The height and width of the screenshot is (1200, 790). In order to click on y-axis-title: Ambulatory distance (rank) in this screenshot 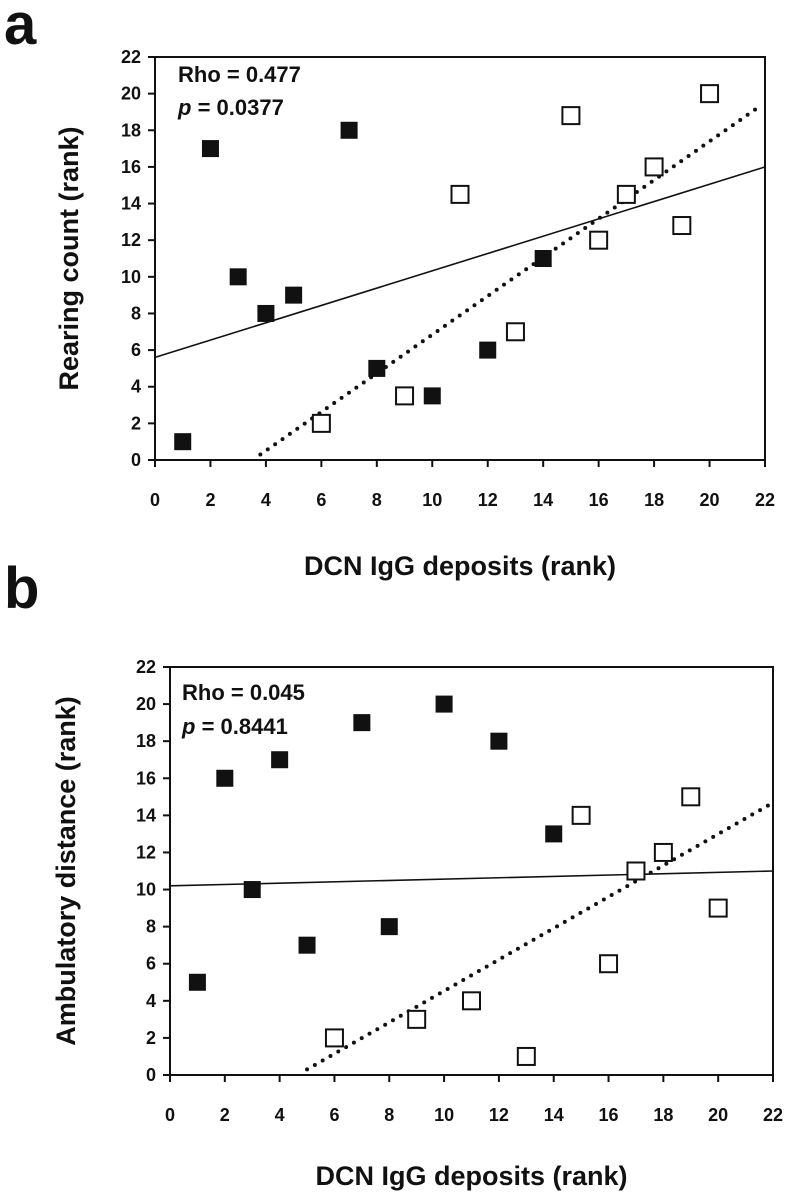, I will do `click(66, 871)`.